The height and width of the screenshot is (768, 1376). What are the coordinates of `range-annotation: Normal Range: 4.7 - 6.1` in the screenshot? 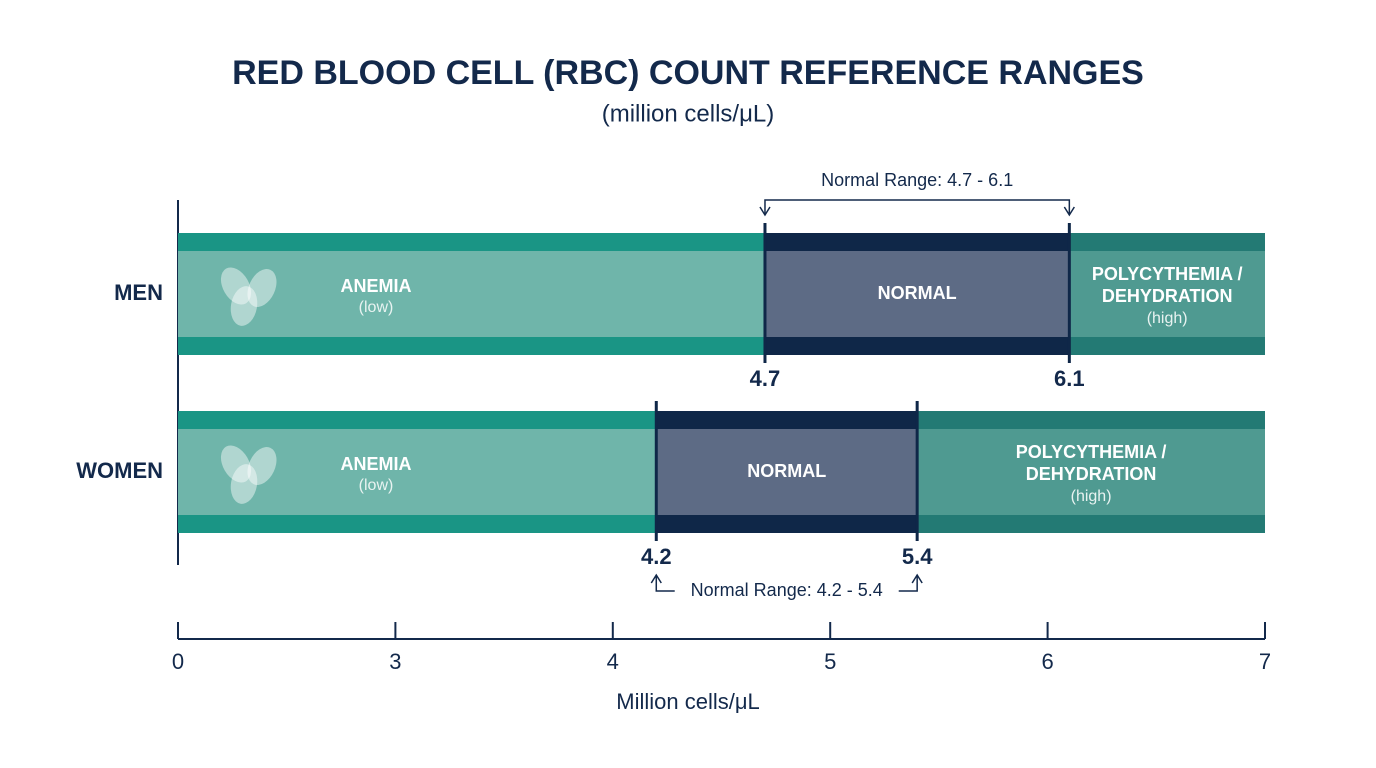 It's located at (917, 180).